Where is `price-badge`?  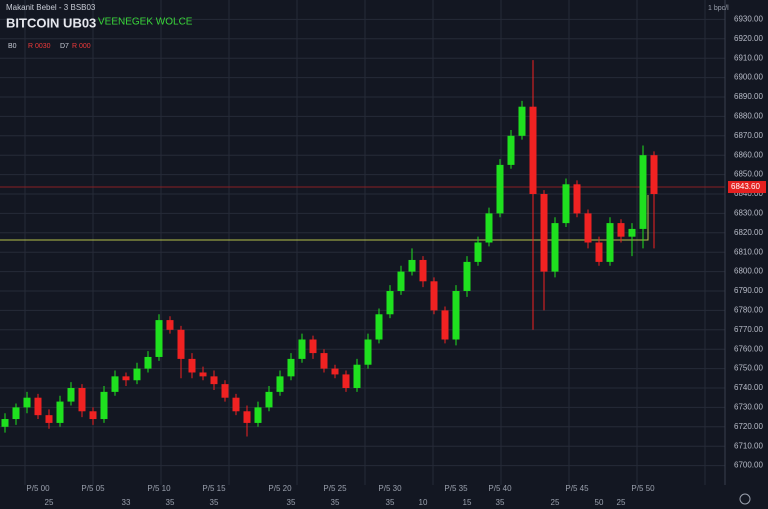
price-badge is located at coordinates (747, 187).